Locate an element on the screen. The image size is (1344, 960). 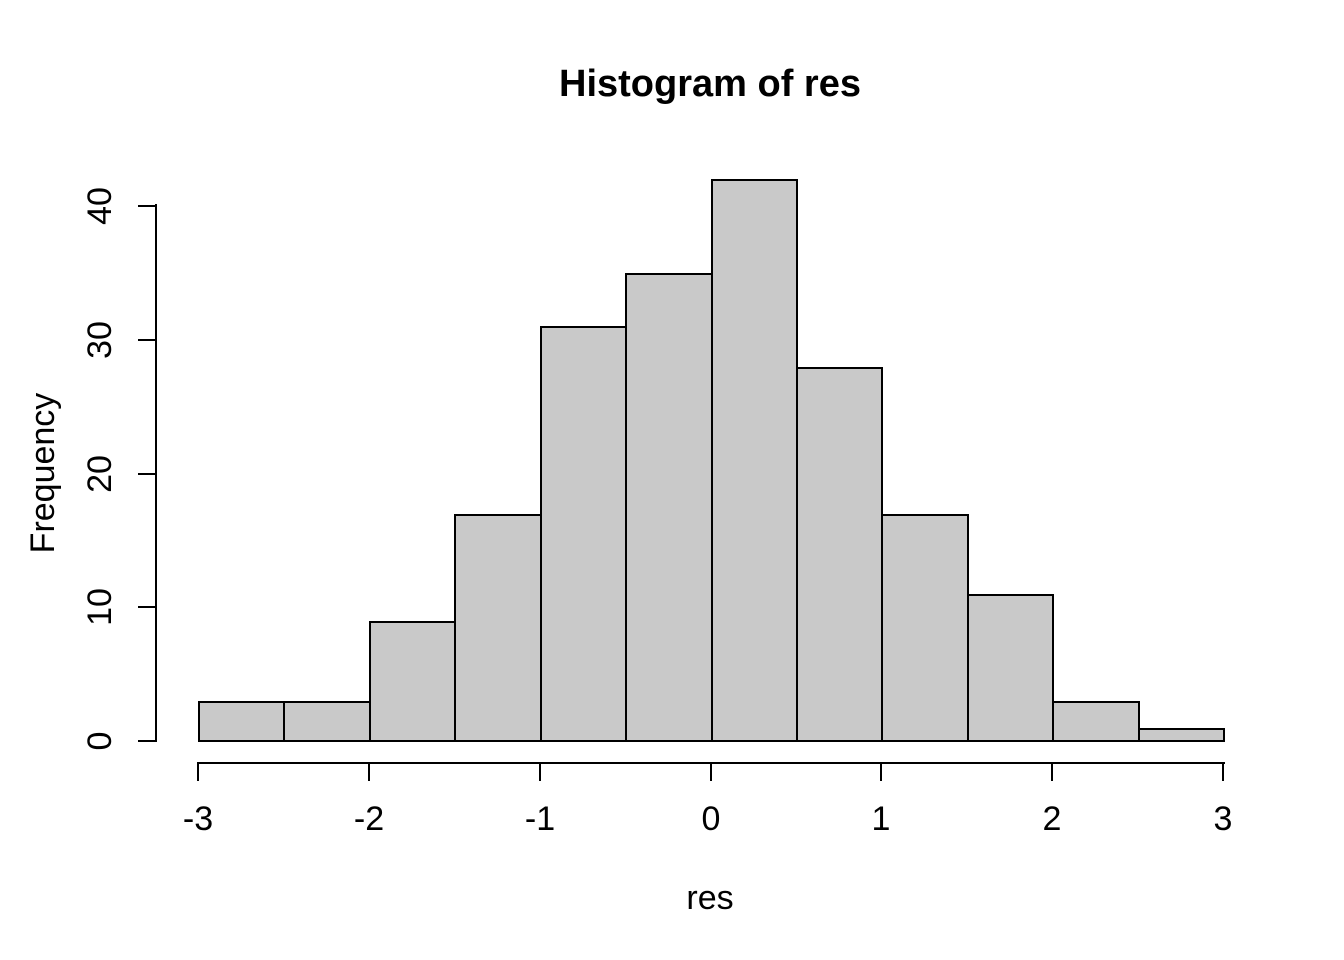
x-tick-label: 3 is located at coordinates (1223, 819).